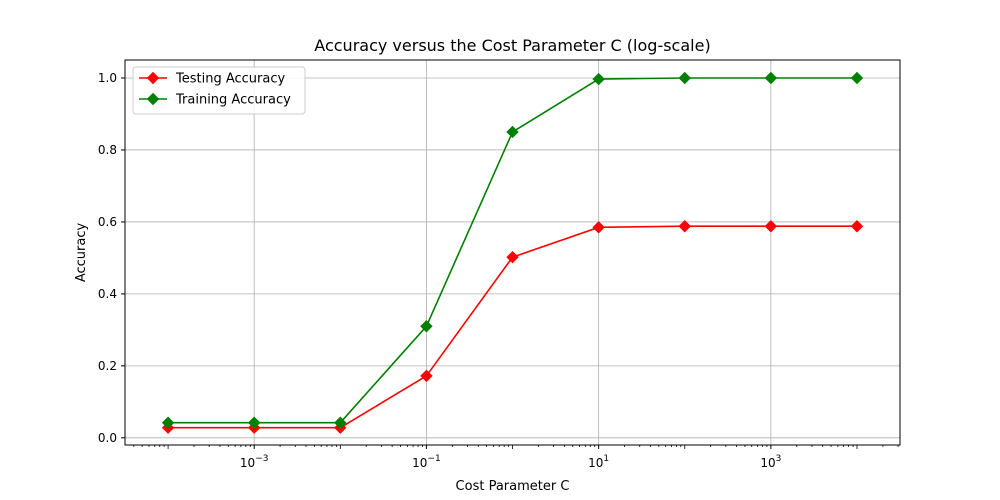 This screenshot has width=1000, height=500. Describe the element at coordinates (426, 462) in the screenshot. I see `x-tick-label: 10⁻¹` at that location.